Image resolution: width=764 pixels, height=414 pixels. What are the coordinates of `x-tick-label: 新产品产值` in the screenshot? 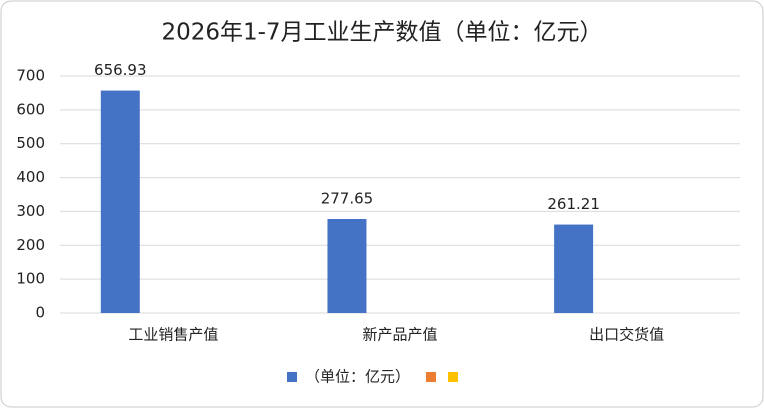 It's located at (399, 335).